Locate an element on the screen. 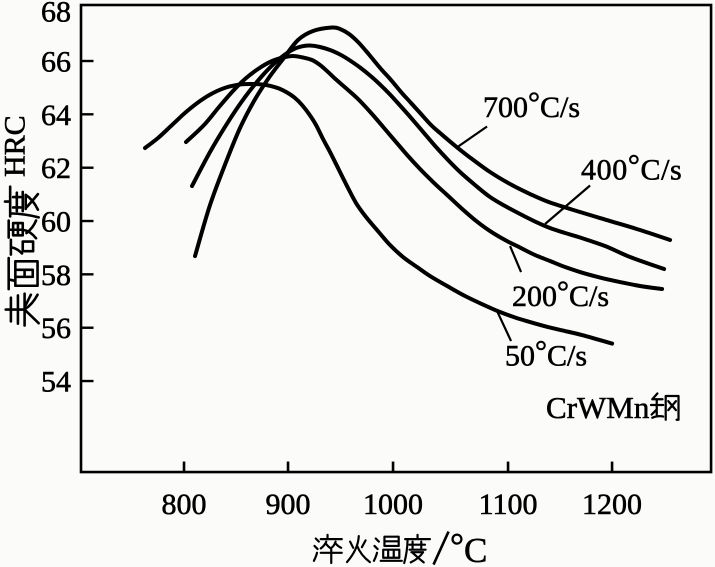 The height and width of the screenshot is (567, 715). svg-text: 54 is located at coordinates (56, 382).